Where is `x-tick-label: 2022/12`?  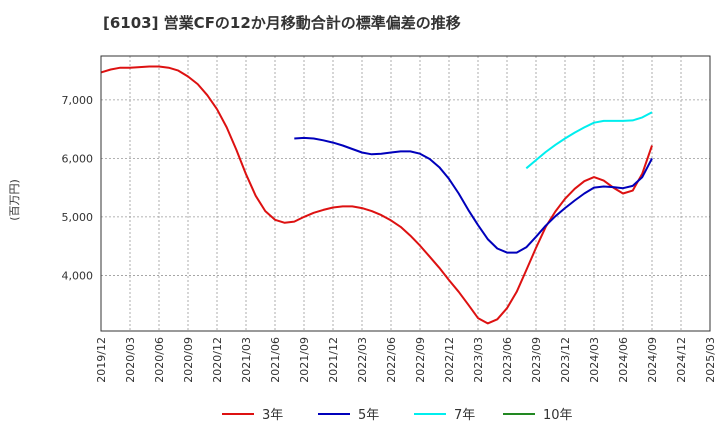 x-tick-label: 2022/12 is located at coordinates (449, 360).